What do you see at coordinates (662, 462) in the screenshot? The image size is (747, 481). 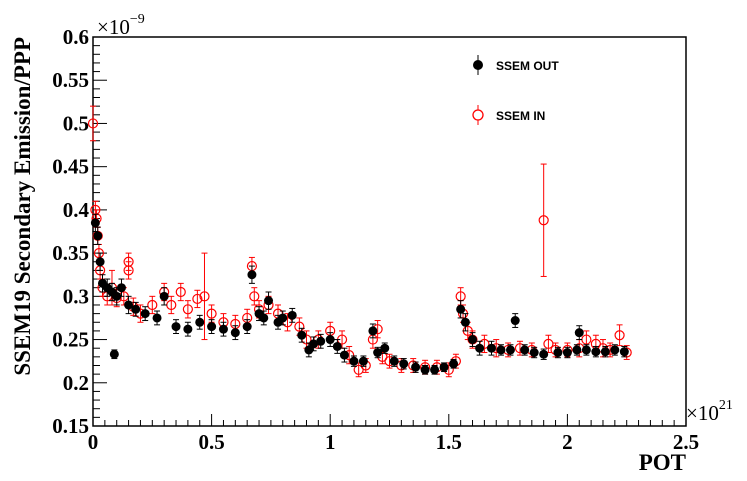 I see `x-axis-title: POT` at bounding box center [662, 462].